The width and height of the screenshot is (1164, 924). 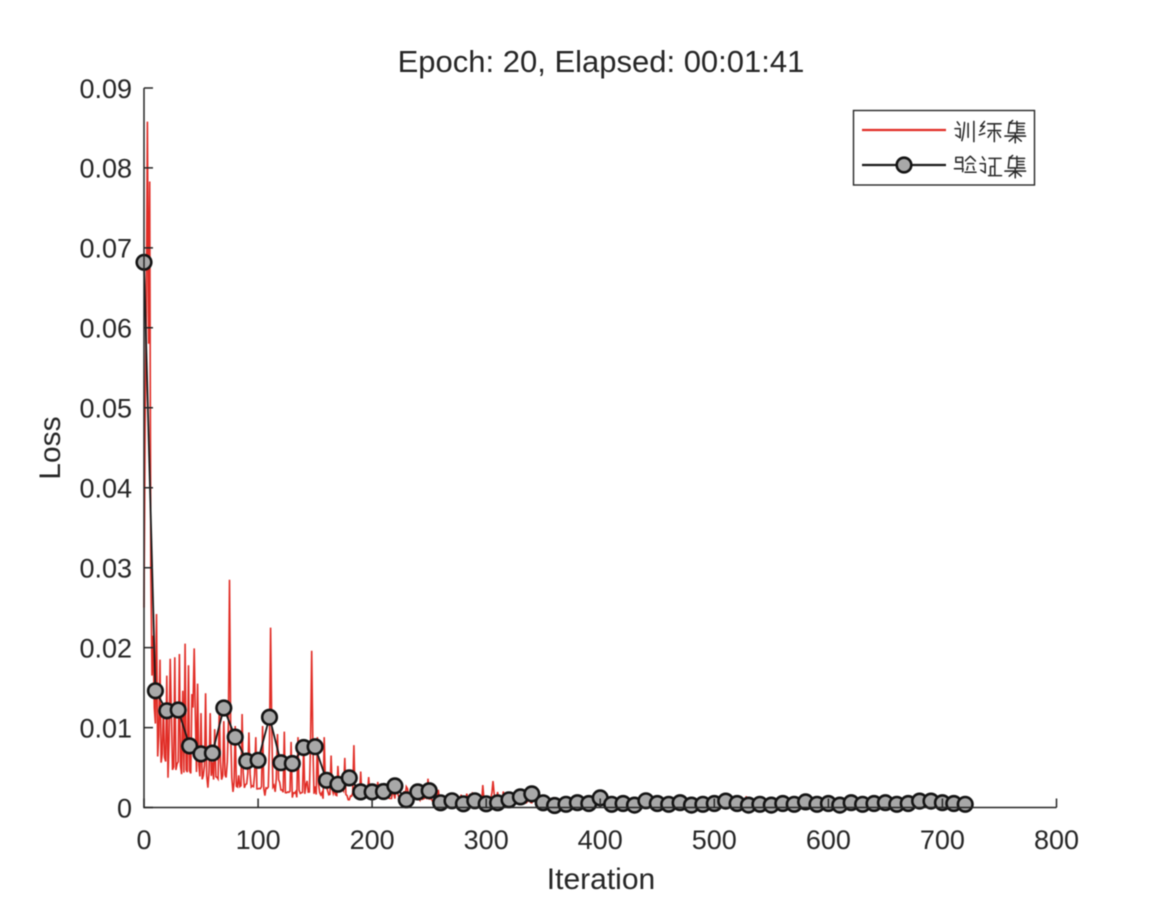 I want to click on svg-text: 200, so click(x=372, y=840).